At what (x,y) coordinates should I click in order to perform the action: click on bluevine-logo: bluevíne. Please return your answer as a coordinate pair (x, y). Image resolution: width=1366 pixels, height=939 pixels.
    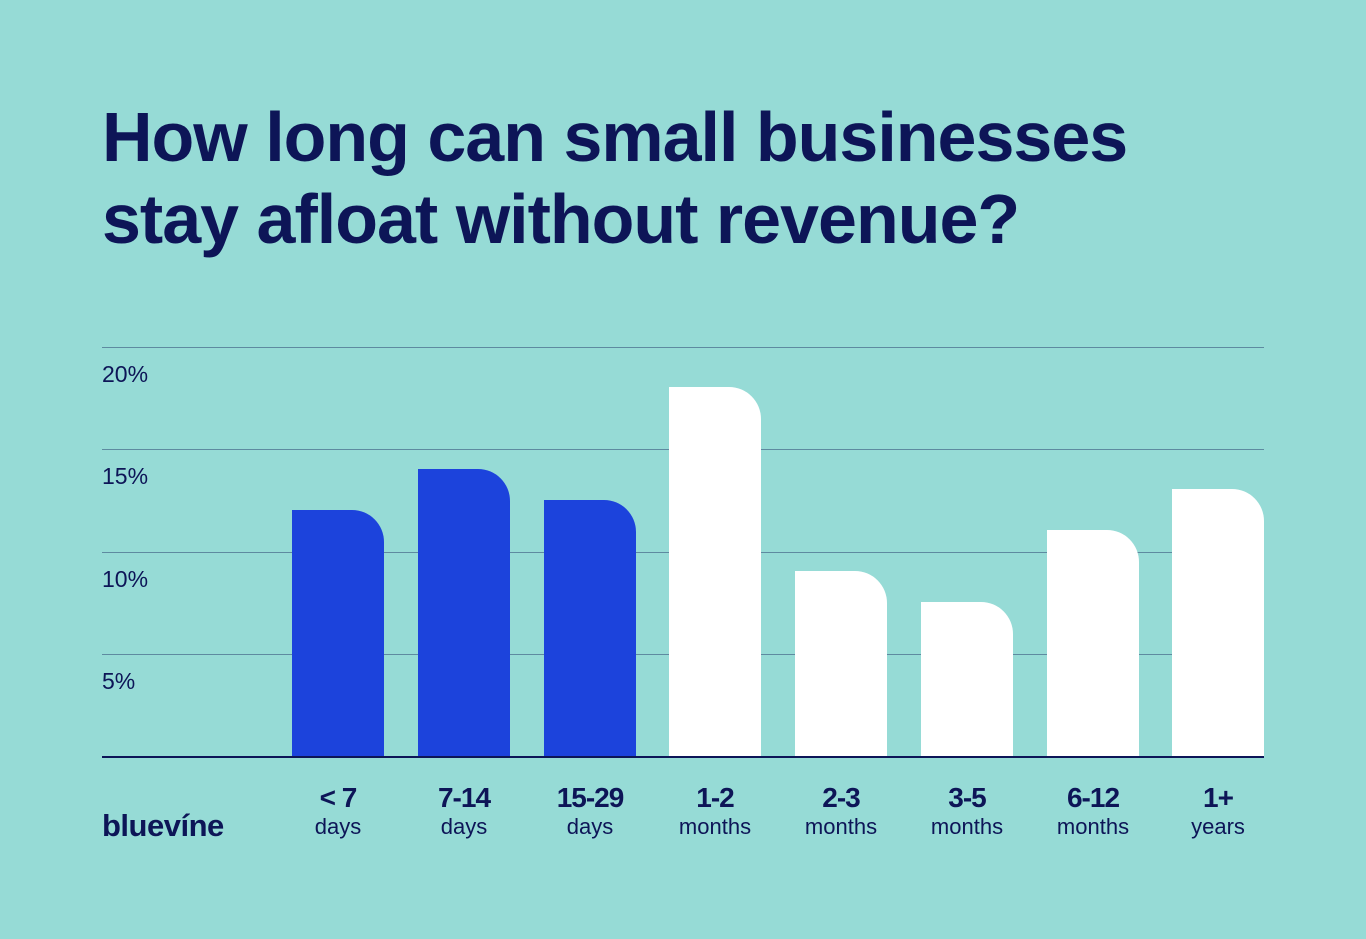
    Looking at the image, I should click on (163, 825).